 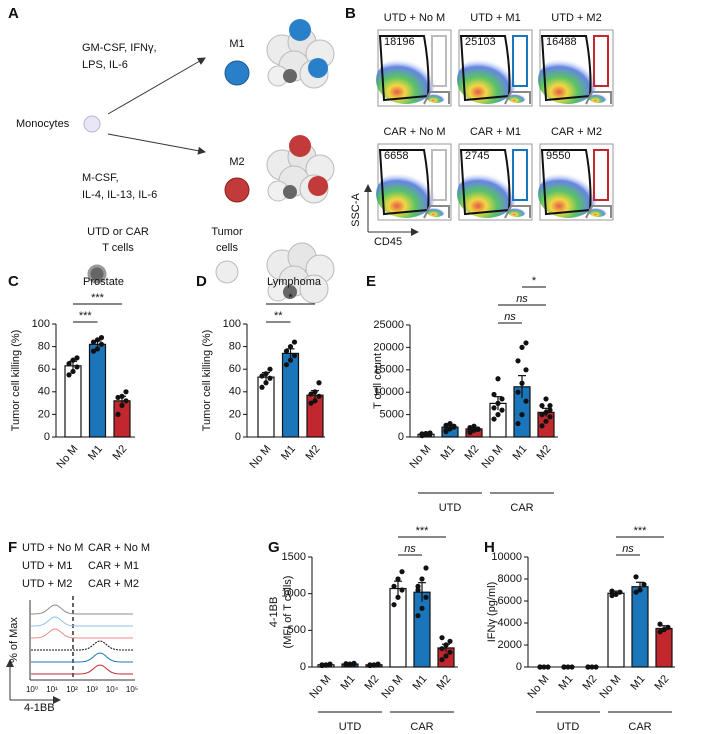 I want to click on x-tick-label: 10², so click(x=72, y=689).